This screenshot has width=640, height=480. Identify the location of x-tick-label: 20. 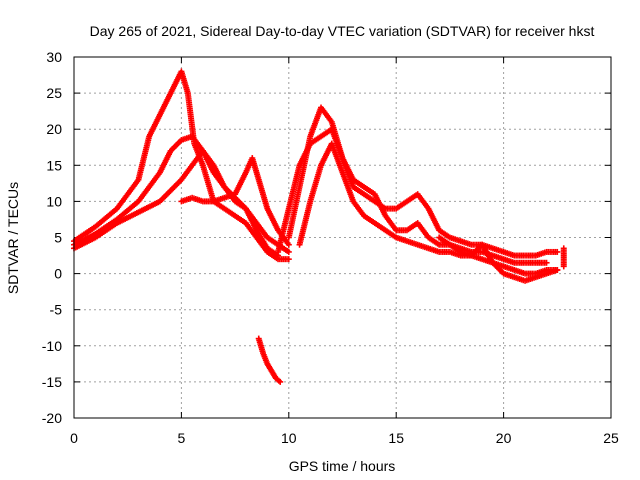
(504, 438).